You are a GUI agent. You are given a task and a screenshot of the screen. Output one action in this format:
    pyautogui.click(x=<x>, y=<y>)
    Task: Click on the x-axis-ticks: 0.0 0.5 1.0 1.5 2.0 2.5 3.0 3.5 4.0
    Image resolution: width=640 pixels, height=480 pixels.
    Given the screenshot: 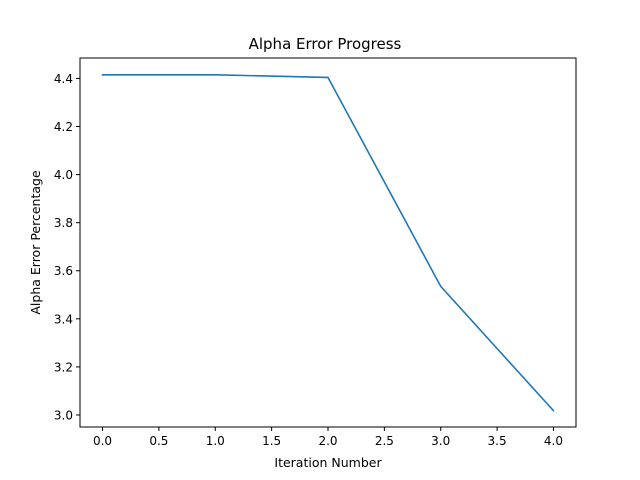 What is the action you would take?
    pyautogui.click(x=328, y=437)
    